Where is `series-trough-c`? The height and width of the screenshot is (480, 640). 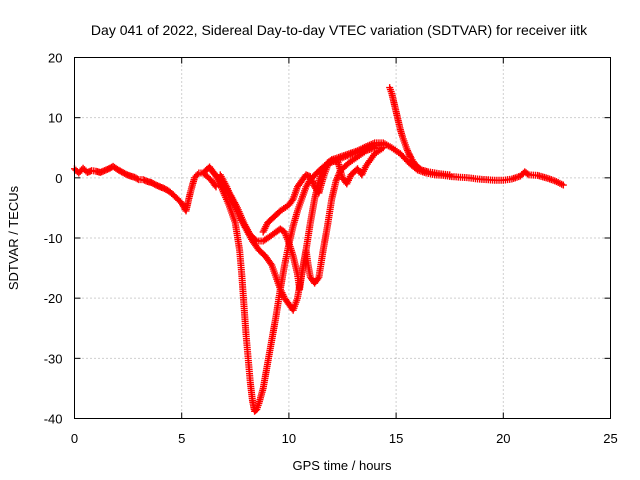 series-trough-c is located at coordinates (297, 229).